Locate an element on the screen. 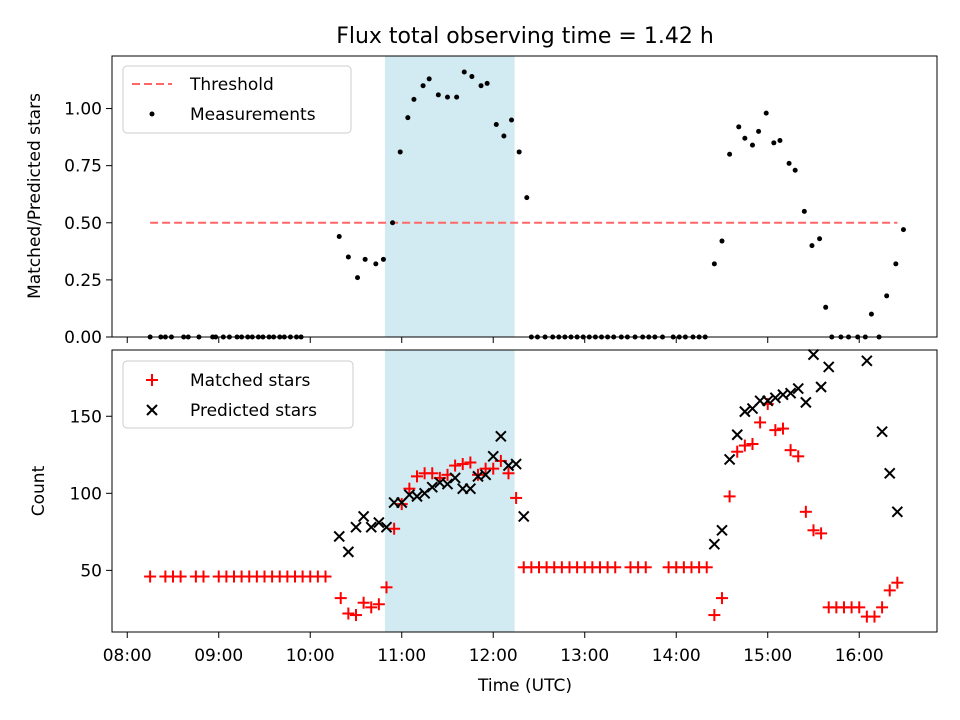  time-x-tick-label: 13:00 is located at coordinates (584, 656).